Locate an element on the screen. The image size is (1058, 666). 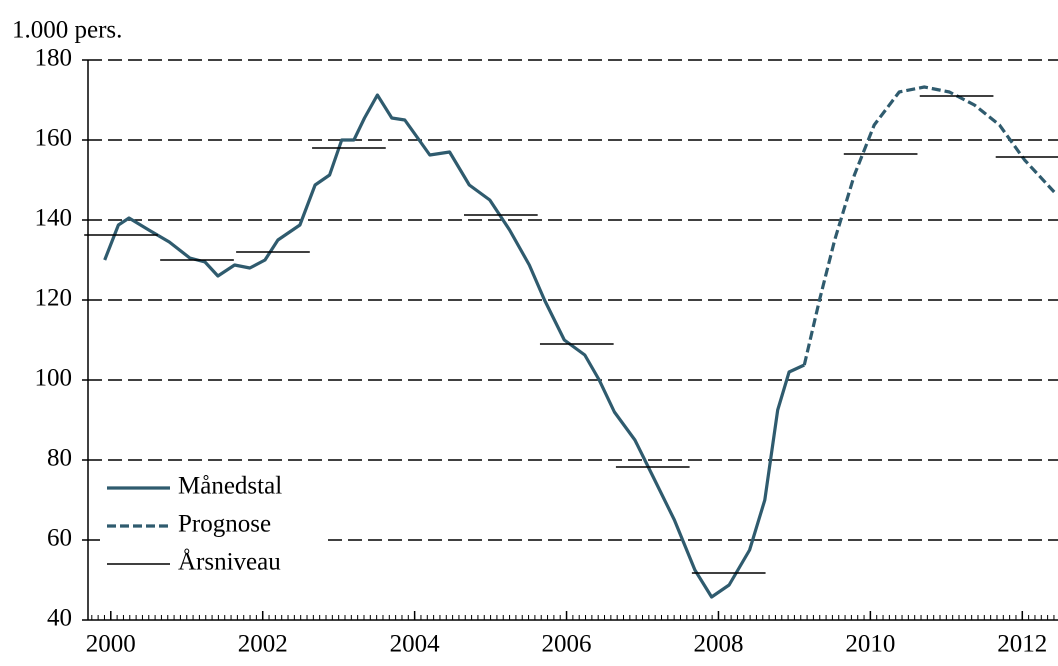
x-tick-label: 2004 is located at coordinates (415, 644).